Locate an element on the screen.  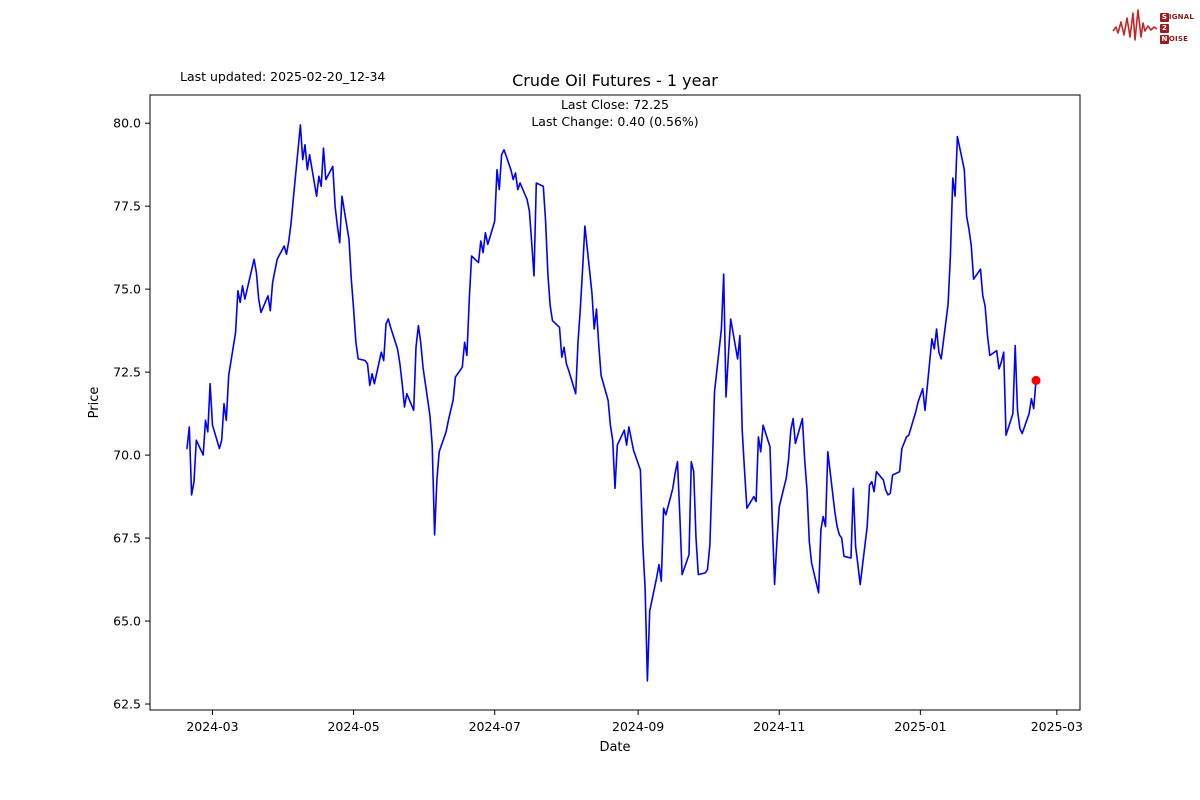
logo-signal-row: S IGNAL is located at coordinates (1176, 17).